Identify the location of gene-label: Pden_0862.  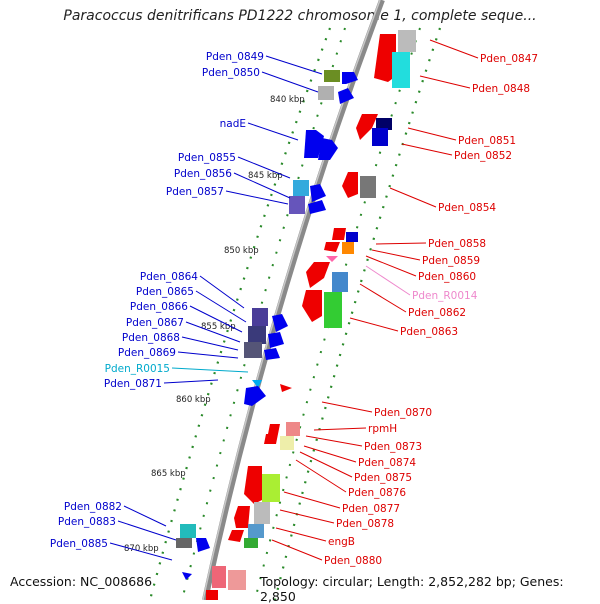
(437, 313).